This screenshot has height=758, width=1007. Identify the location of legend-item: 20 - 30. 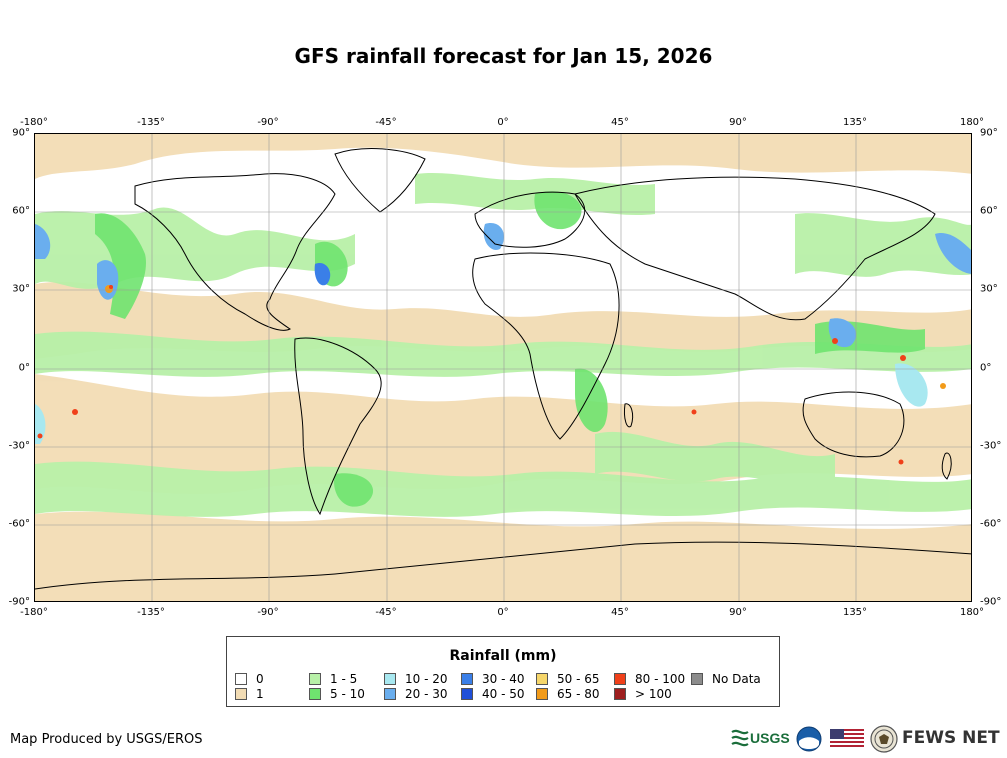
(416, 694).